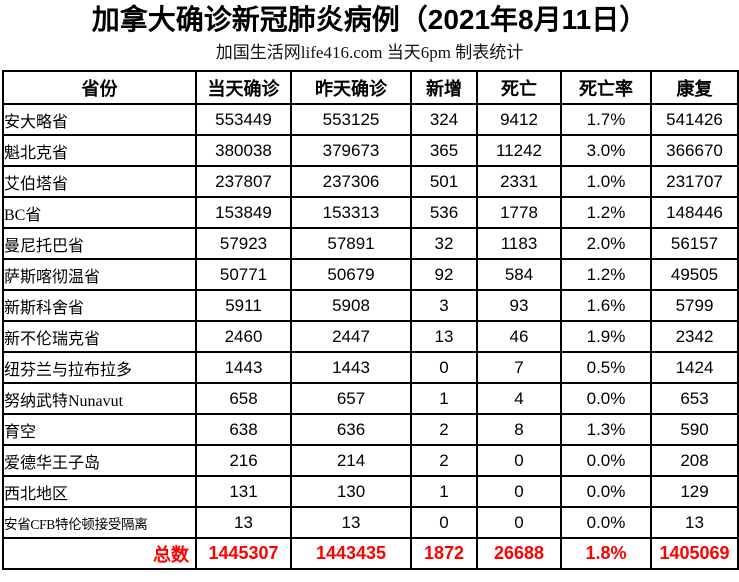  What do you see at coordinates (519, 305) in the screenshot?
I see `value-cell: 93` at bounding box center [519, 305].